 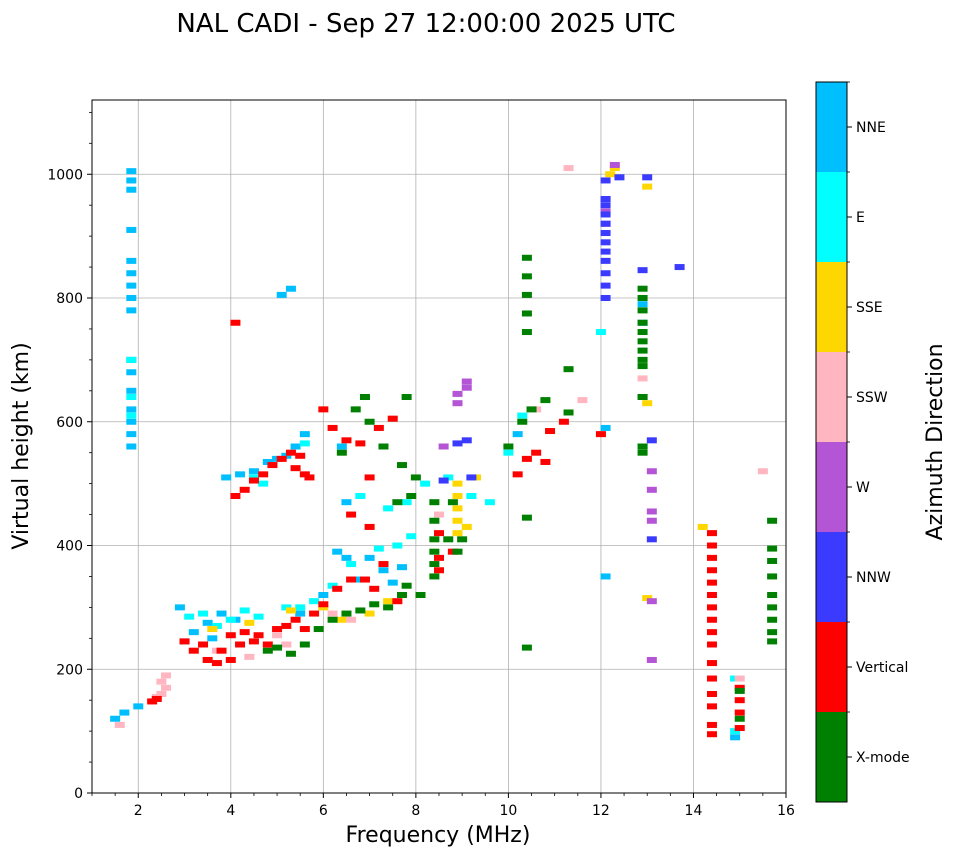 What do you see at coordinates (78, 794) in the screenshot?
I see `y-tick-label: 0` at bounding box center [78, 794].